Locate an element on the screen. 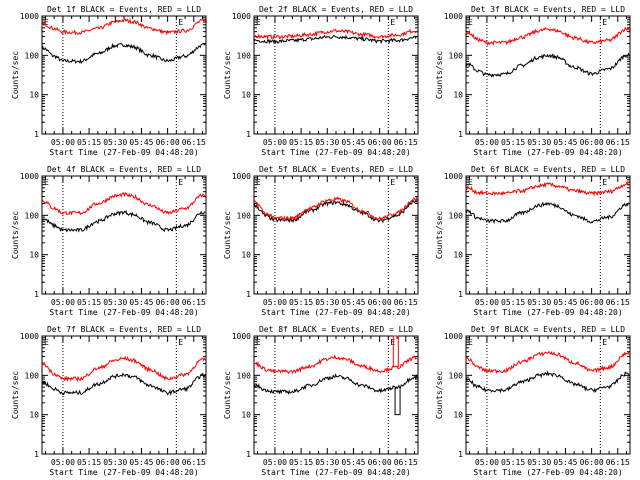 The height and width of the screenshot is (480, 640). panel-title: Det 8f BLACK = Events, RED = LLD is located at coordinates (336, 329).